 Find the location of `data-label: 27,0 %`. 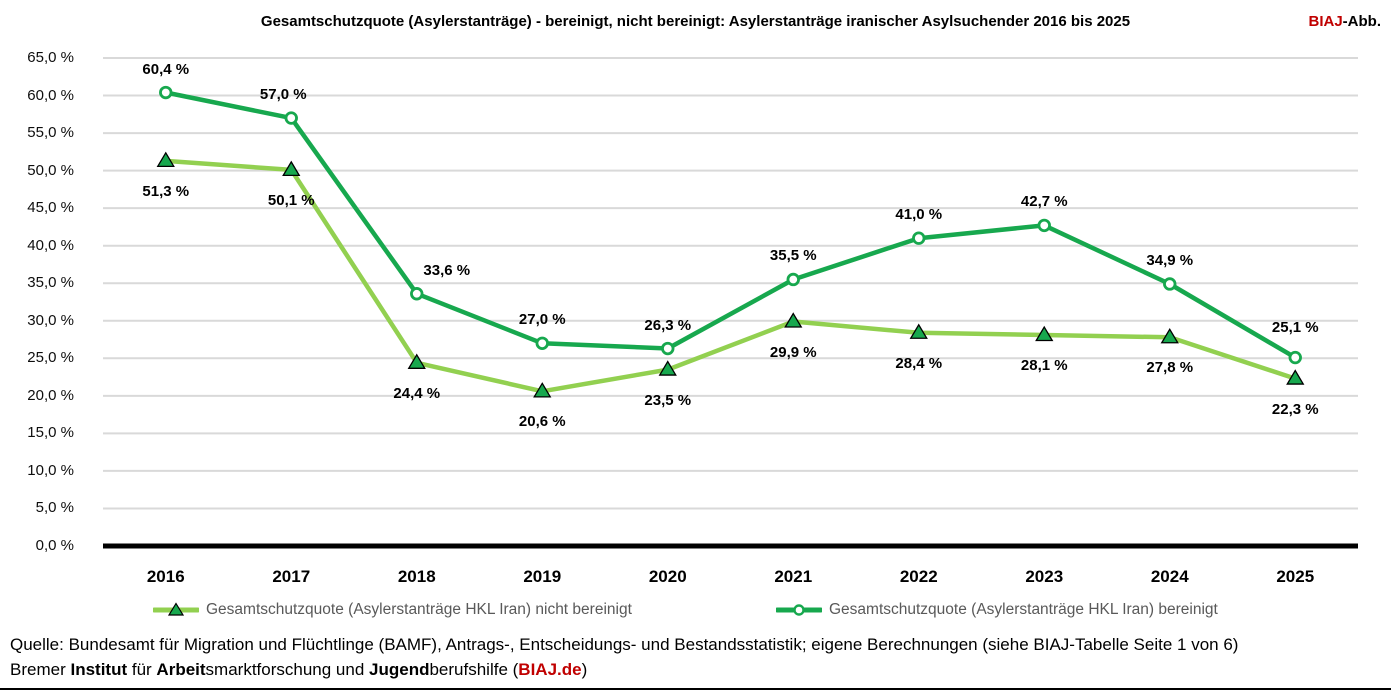

data-label: 27,0 % is located at coordinates (542, 320).